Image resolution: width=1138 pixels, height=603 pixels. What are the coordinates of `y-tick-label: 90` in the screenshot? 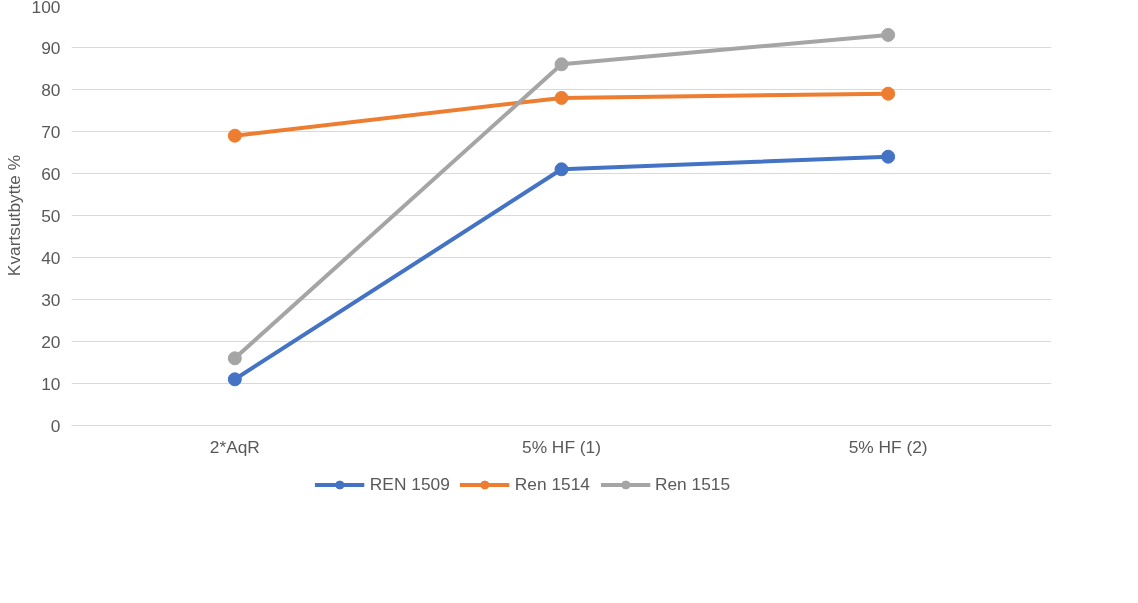 It's located at (51, 47).